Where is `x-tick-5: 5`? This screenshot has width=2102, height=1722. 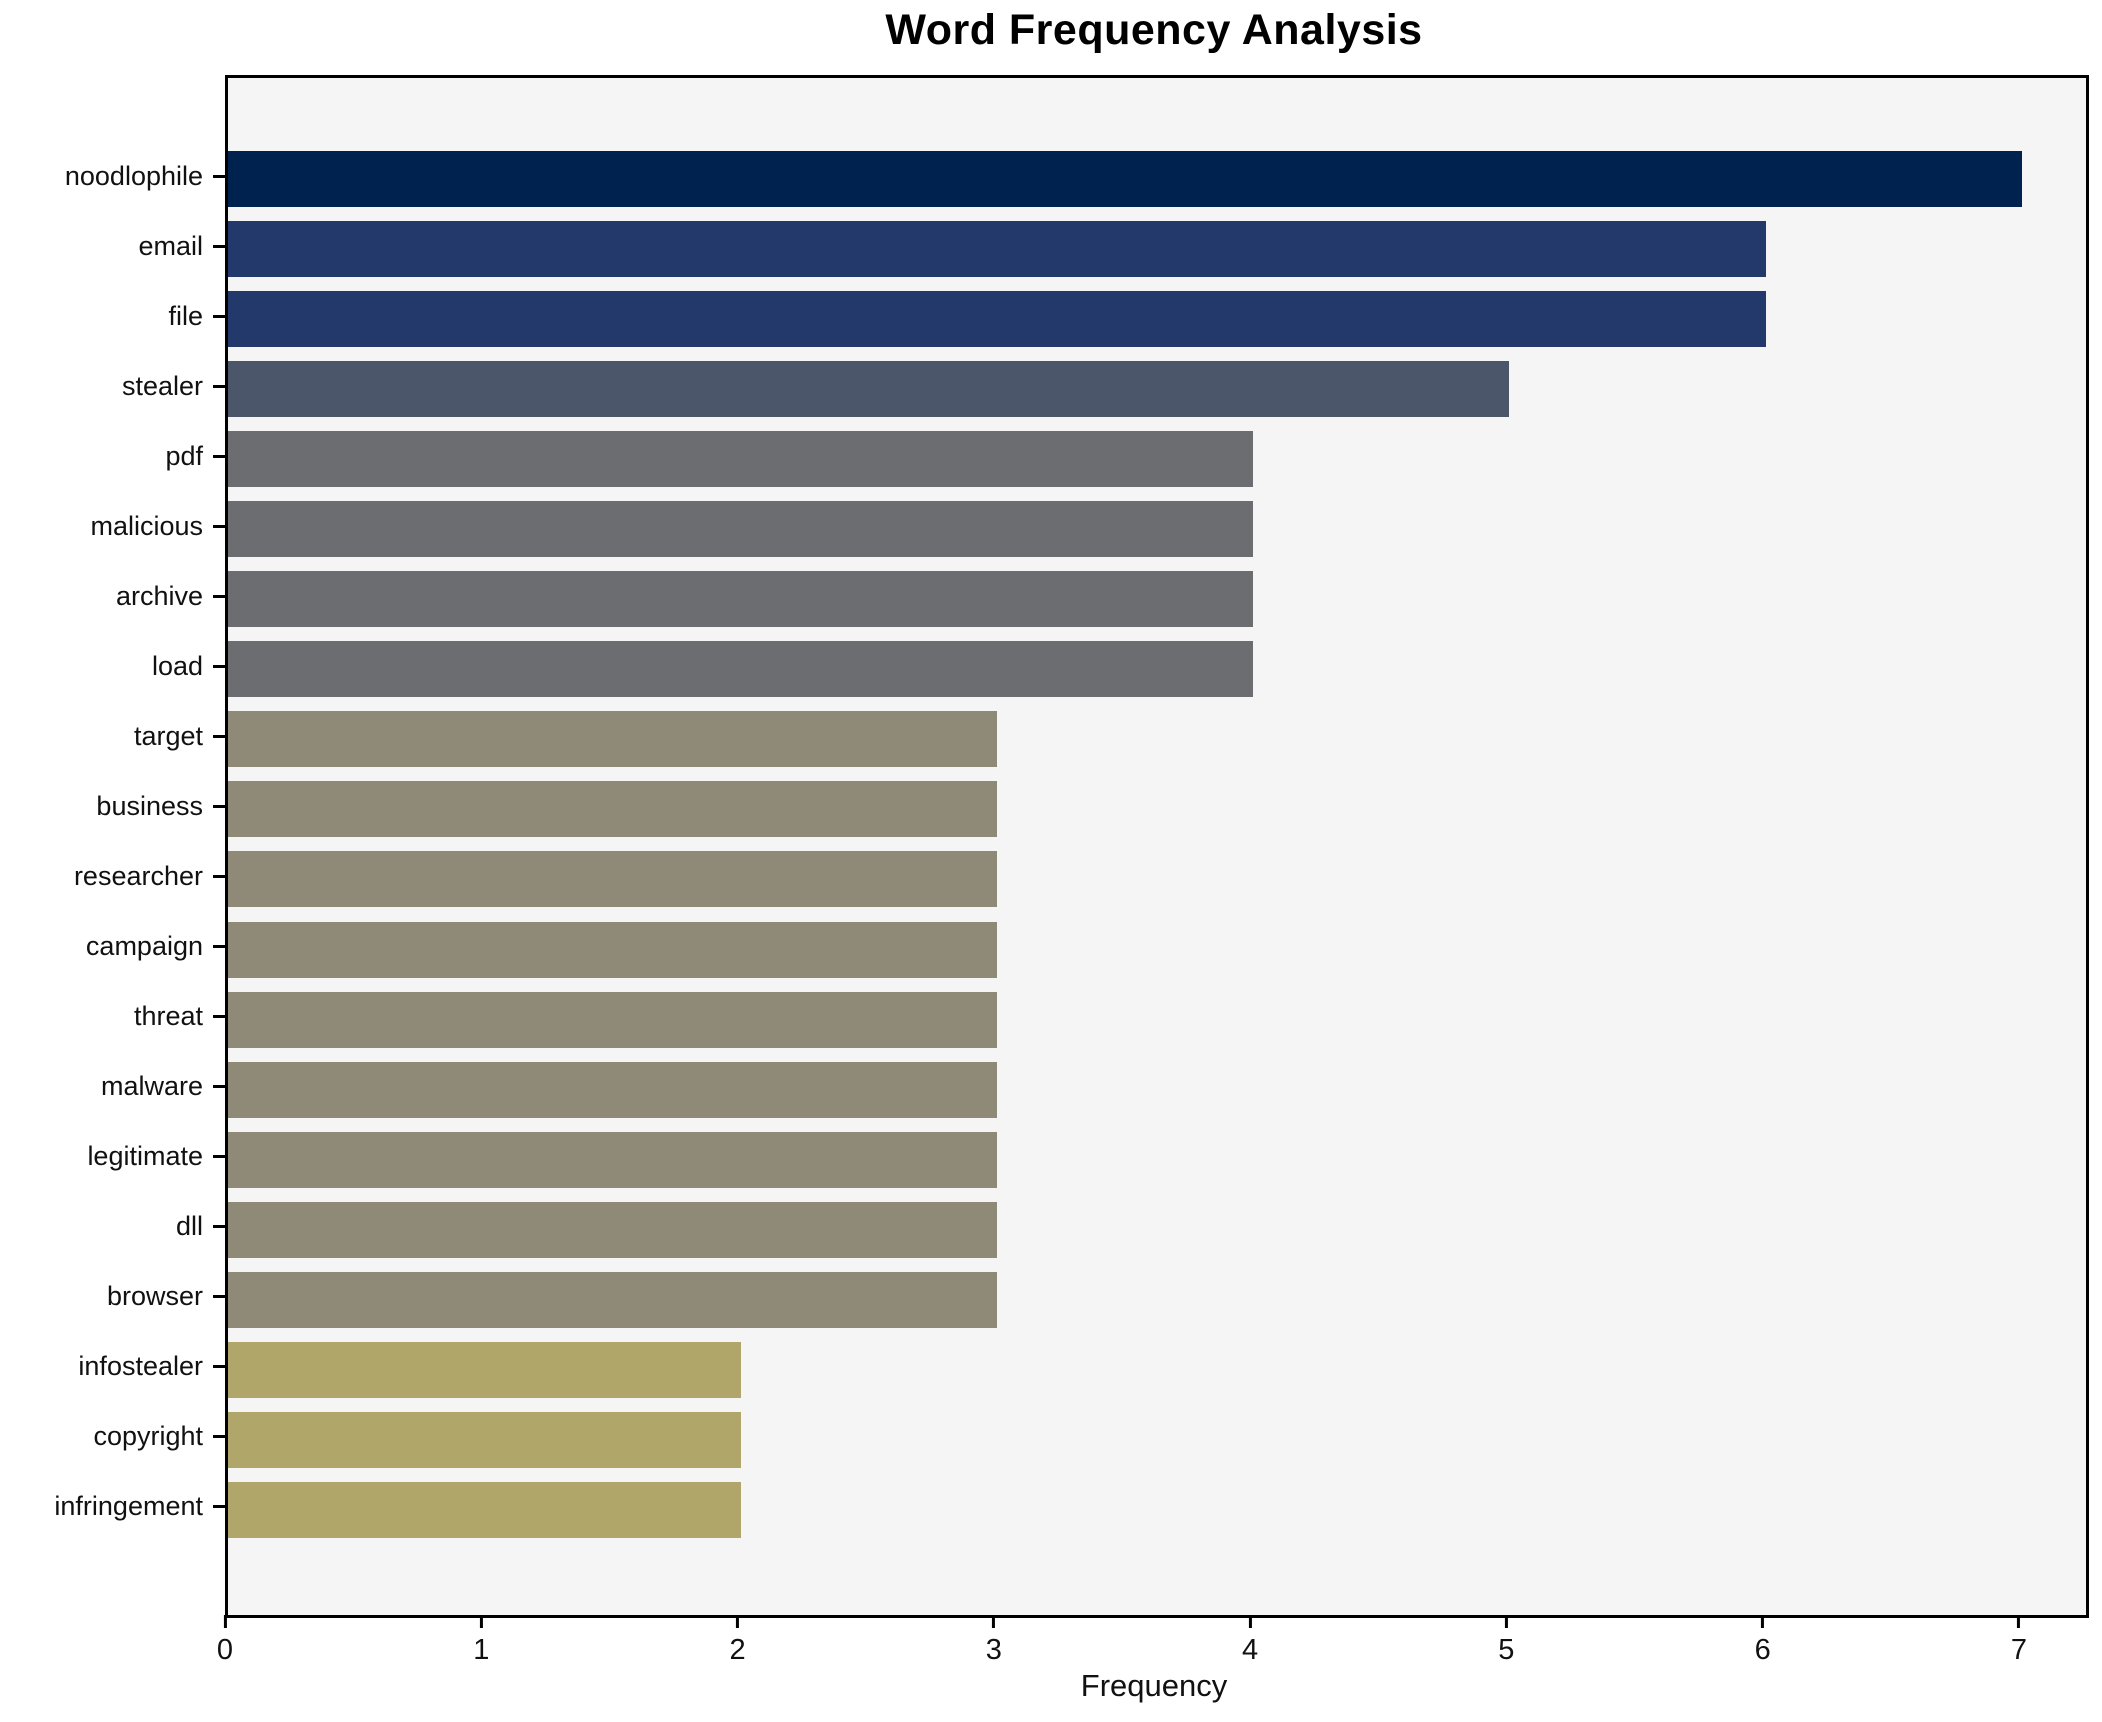
x-tick-5: 5 is located at coordinates (1506, 1641).